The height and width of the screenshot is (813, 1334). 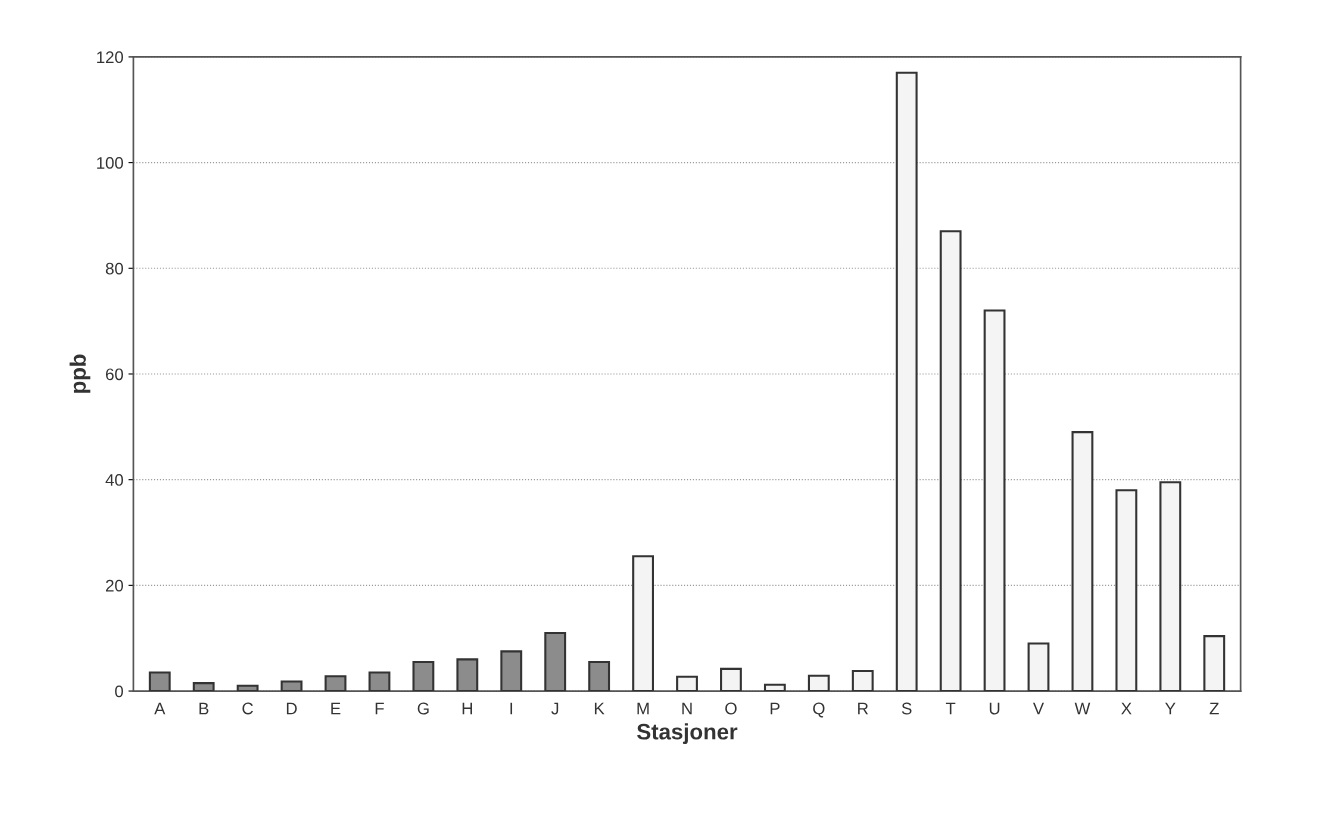 What do you see at coordinates (599, 708) in the screenshot?
I see `x-tick-label: K` at bounding box center [599, 708].